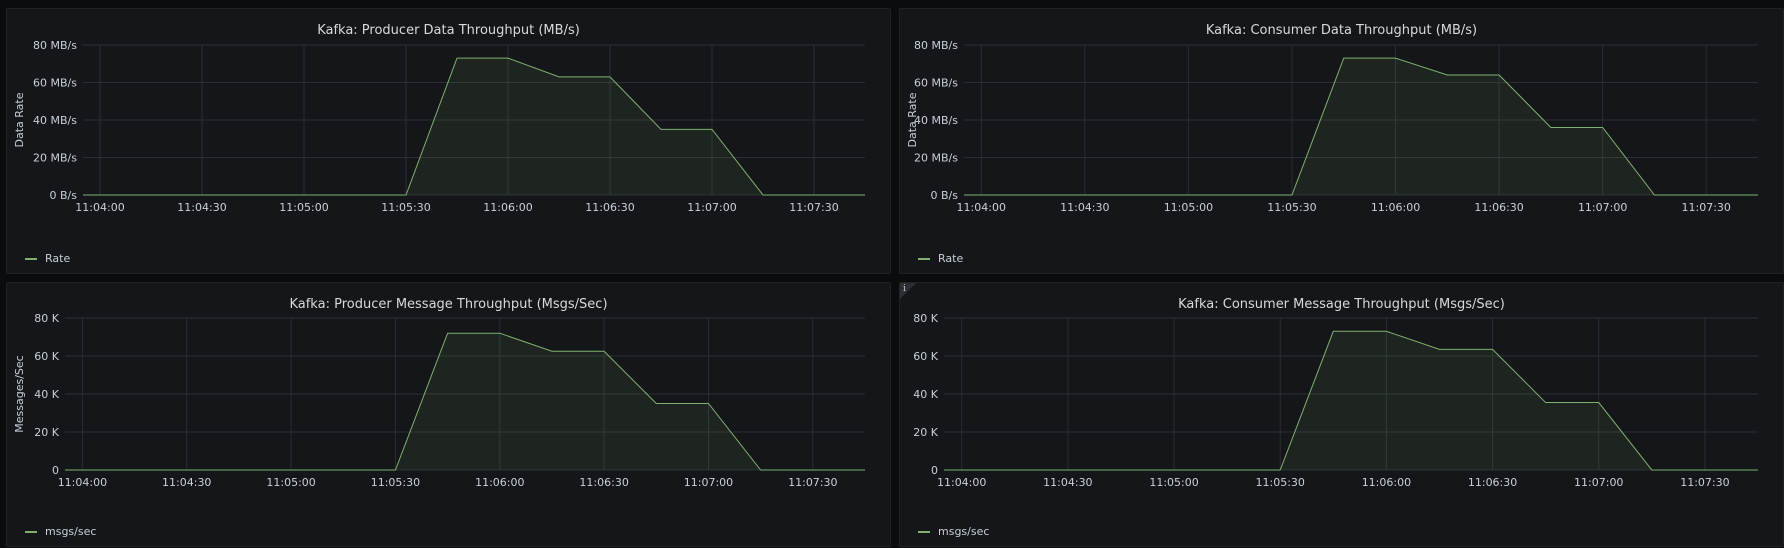 The image size is (1784, 548). I want to click on panel-info-corner, so click(908, 291).